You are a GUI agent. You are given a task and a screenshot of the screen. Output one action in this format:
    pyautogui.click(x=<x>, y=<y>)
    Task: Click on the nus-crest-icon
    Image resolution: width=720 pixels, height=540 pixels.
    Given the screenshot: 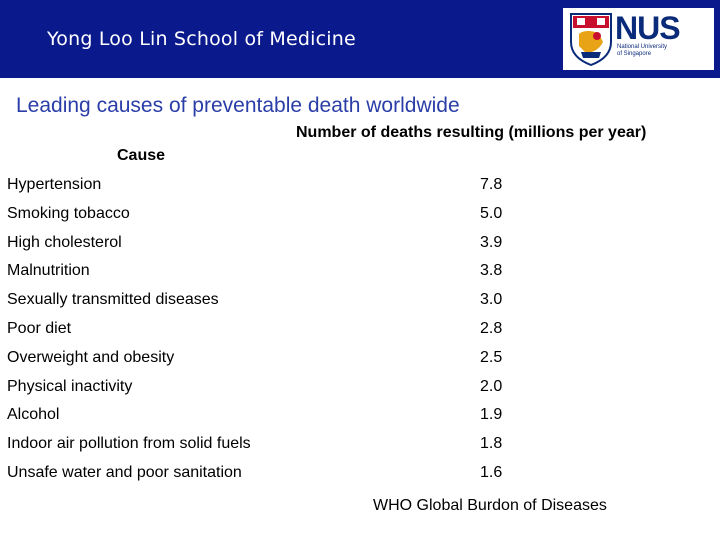 What is the action you would take?
    pyautogui.click(x=591, y=39)
    